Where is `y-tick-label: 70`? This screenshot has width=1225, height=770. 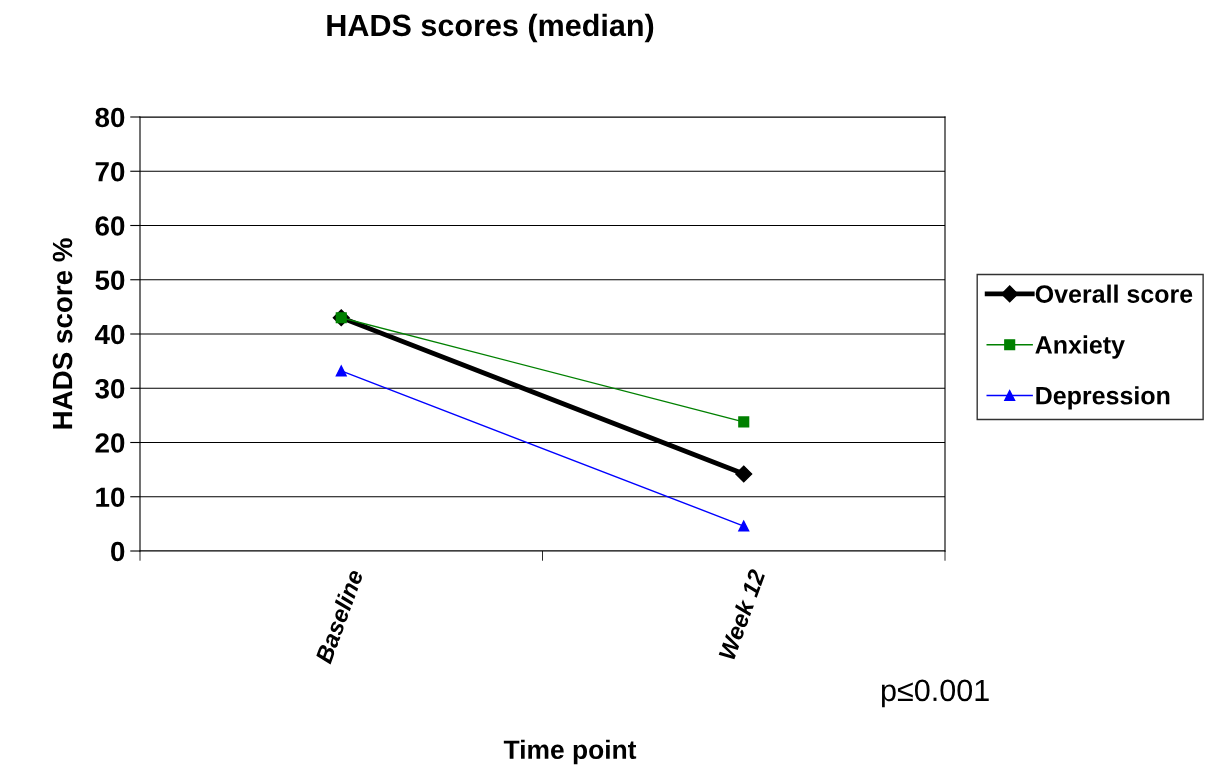 y-tick-label: 70 is located at coordinates (110, 171).